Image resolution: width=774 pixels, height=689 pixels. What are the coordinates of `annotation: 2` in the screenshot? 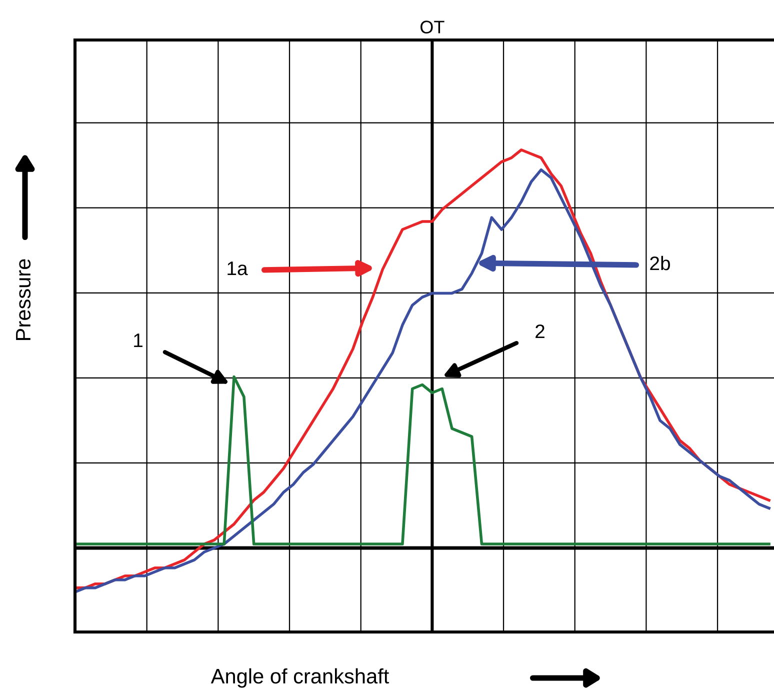 It's located at (540, 331).